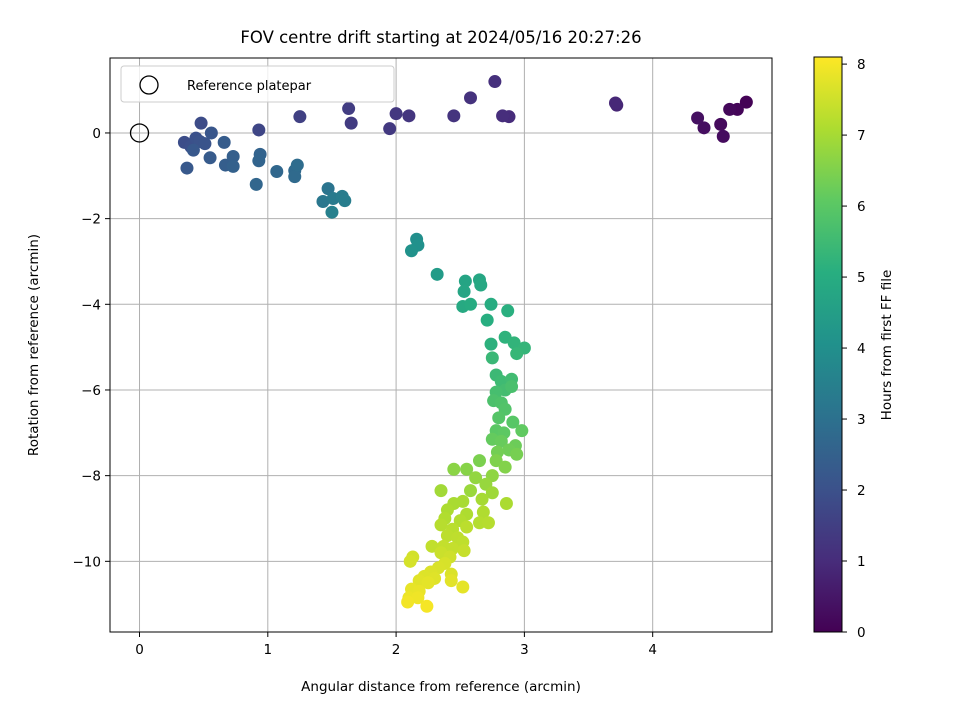 Image resolution: width=960 pixels, height=720 pixels. Describe the element at coordinates (652, 650) in the screenshot. I see `x-tick-label: 4` at that location.